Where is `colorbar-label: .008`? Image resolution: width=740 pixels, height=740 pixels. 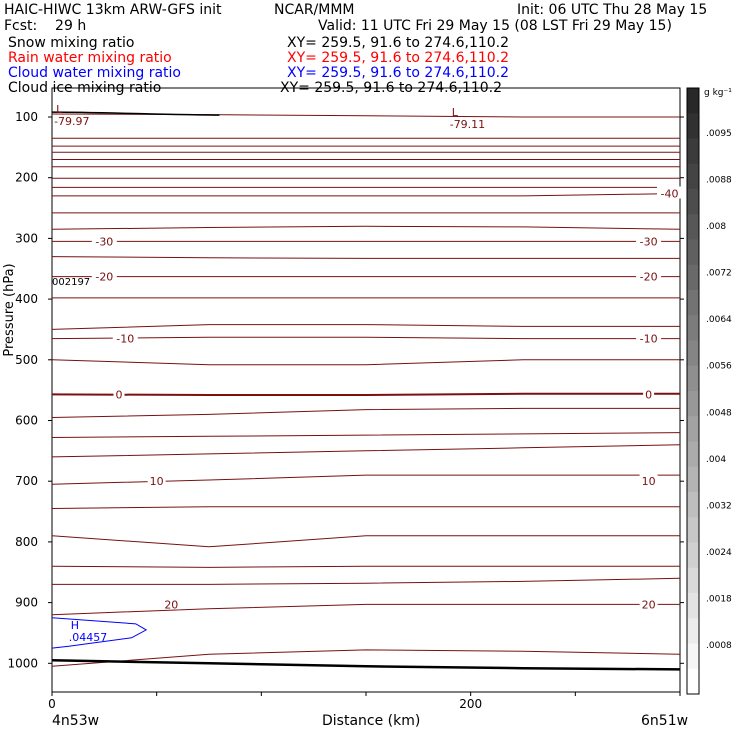 colorbar-label: .008 is located at coordinates (716, 227).